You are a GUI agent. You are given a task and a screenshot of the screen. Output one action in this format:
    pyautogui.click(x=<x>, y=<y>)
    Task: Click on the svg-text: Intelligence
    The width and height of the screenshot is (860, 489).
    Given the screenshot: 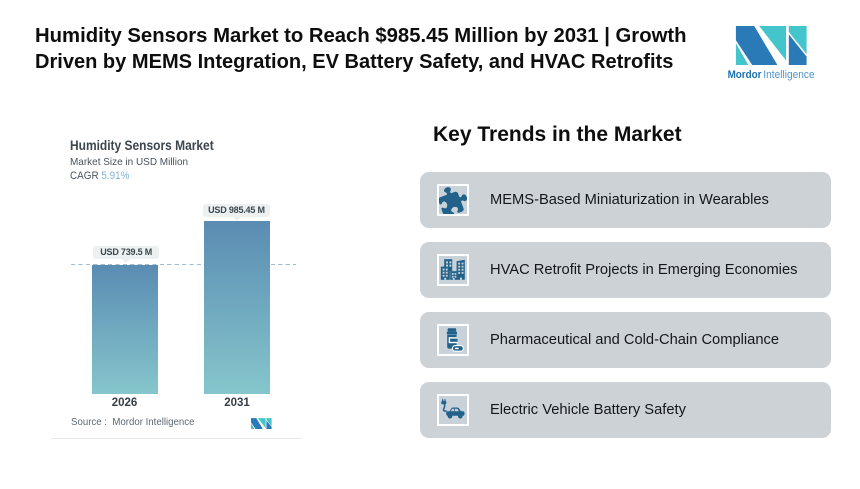 What is the action you would take?
    pyautogui.click(x=788, y=75)
    